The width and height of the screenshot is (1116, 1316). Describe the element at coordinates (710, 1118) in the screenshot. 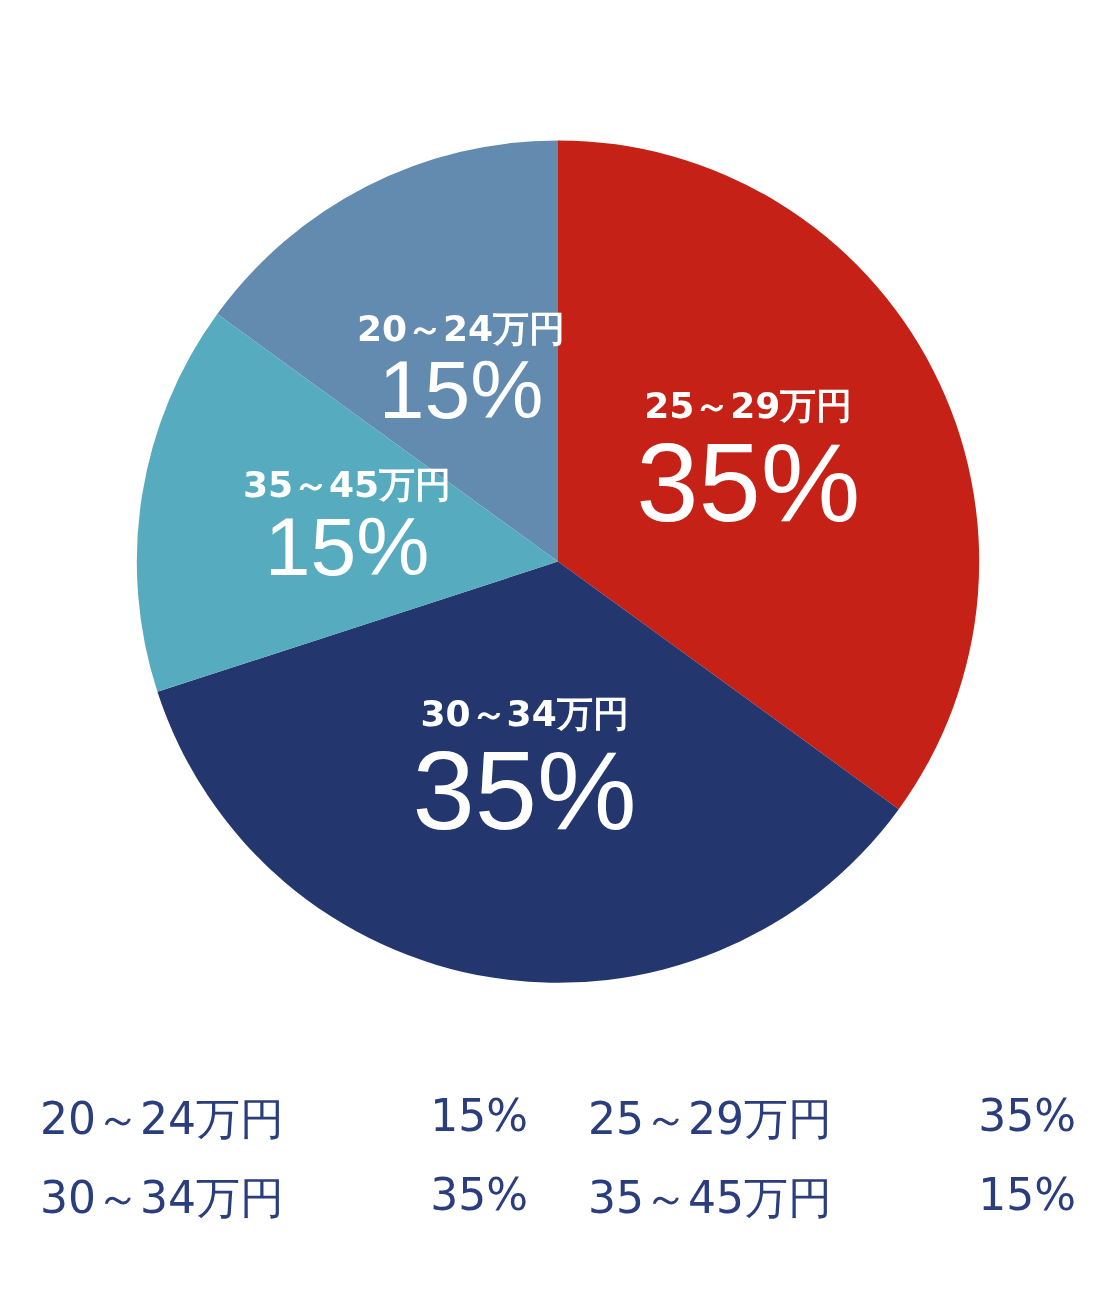

I see `category-label: 25～29万円` at that location.